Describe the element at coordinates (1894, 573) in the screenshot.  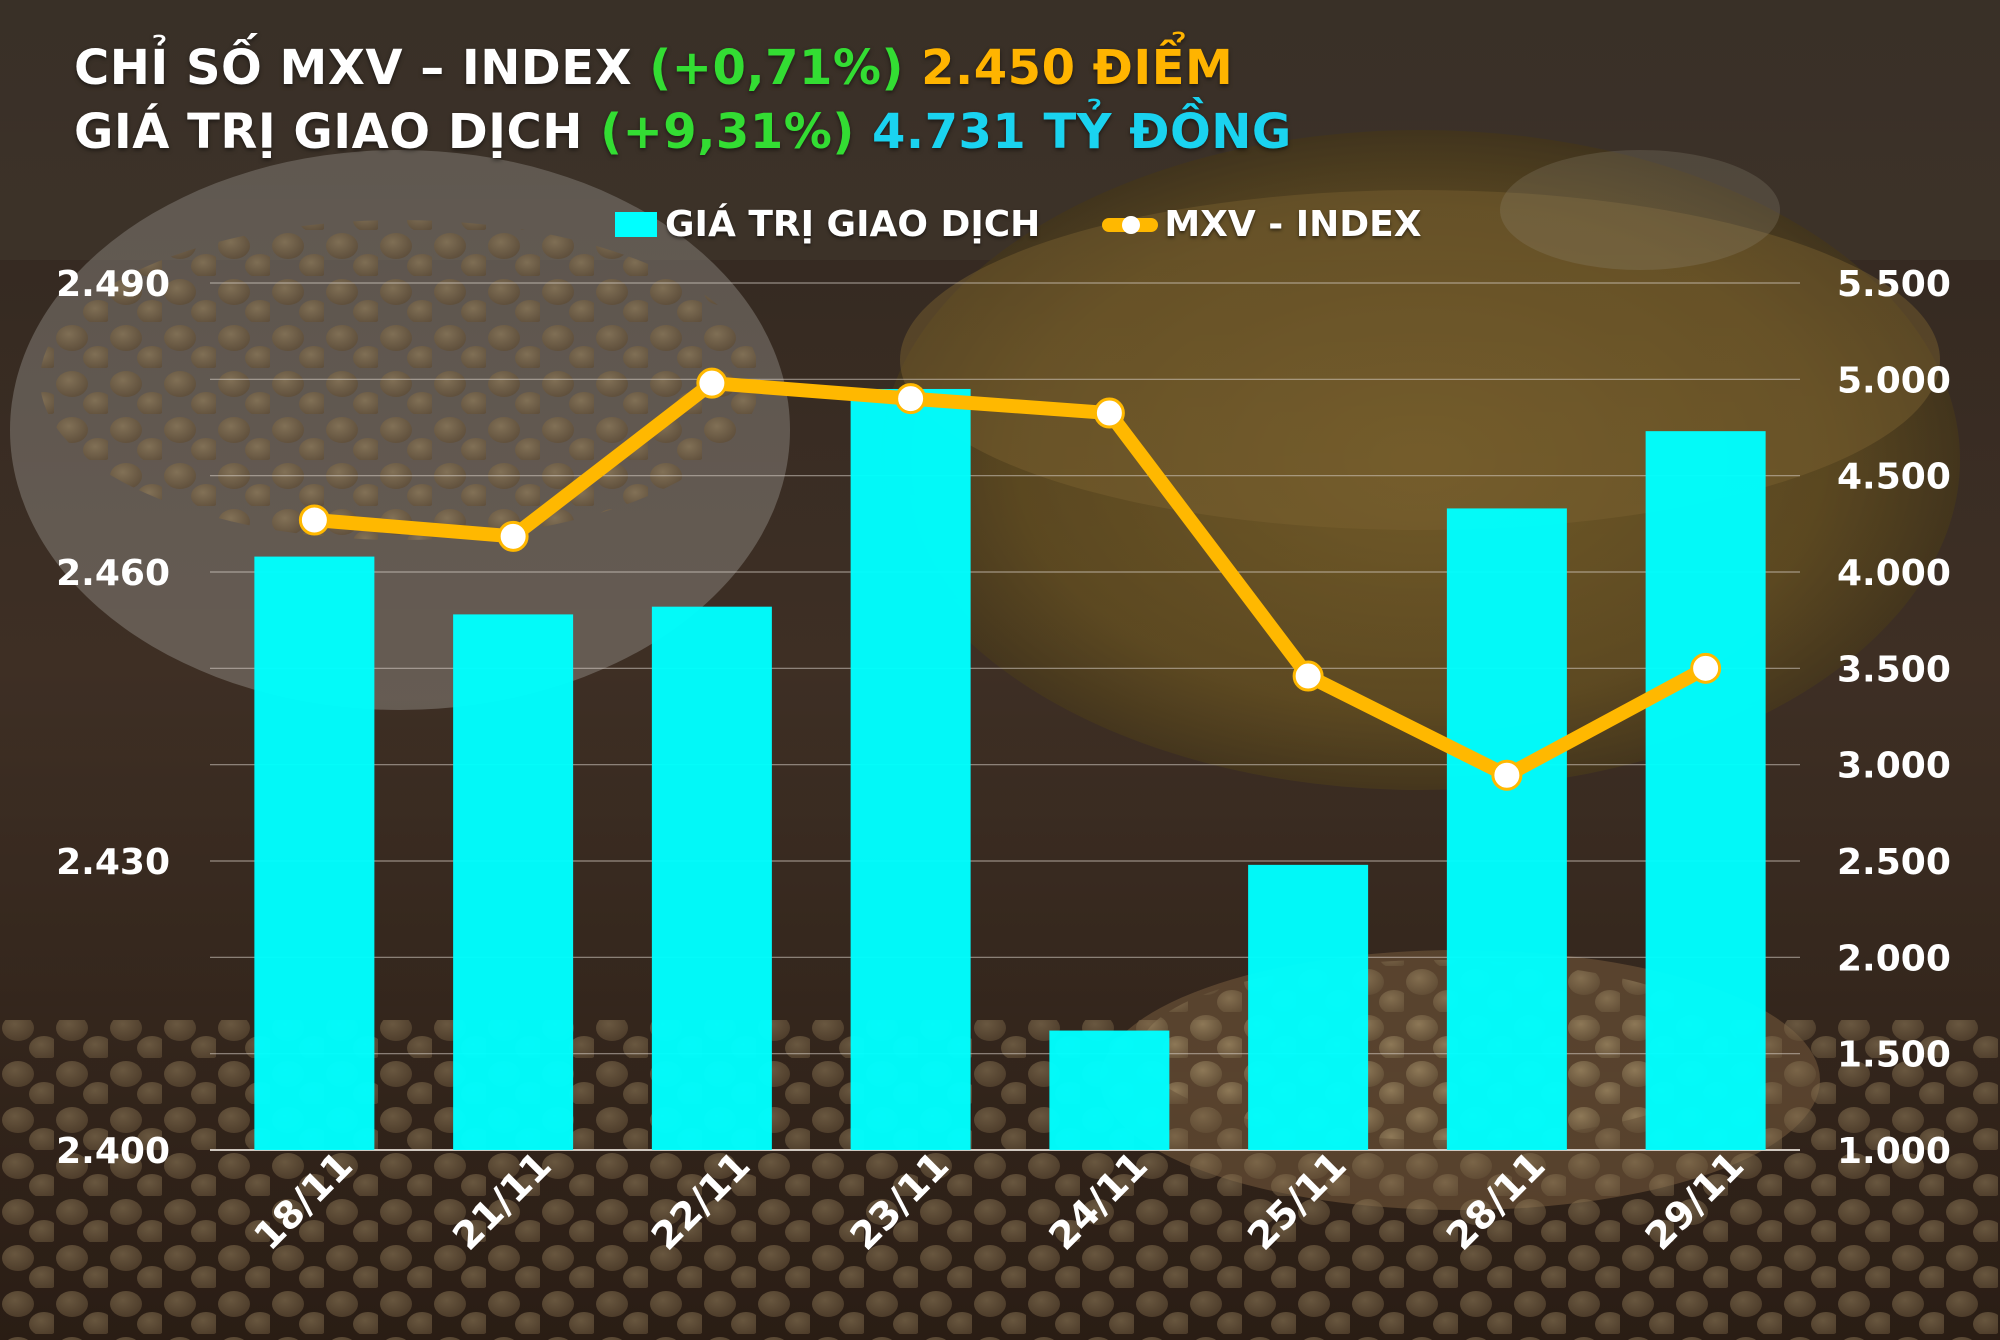
I see `y-right-tick-label: 4.000` at that location.